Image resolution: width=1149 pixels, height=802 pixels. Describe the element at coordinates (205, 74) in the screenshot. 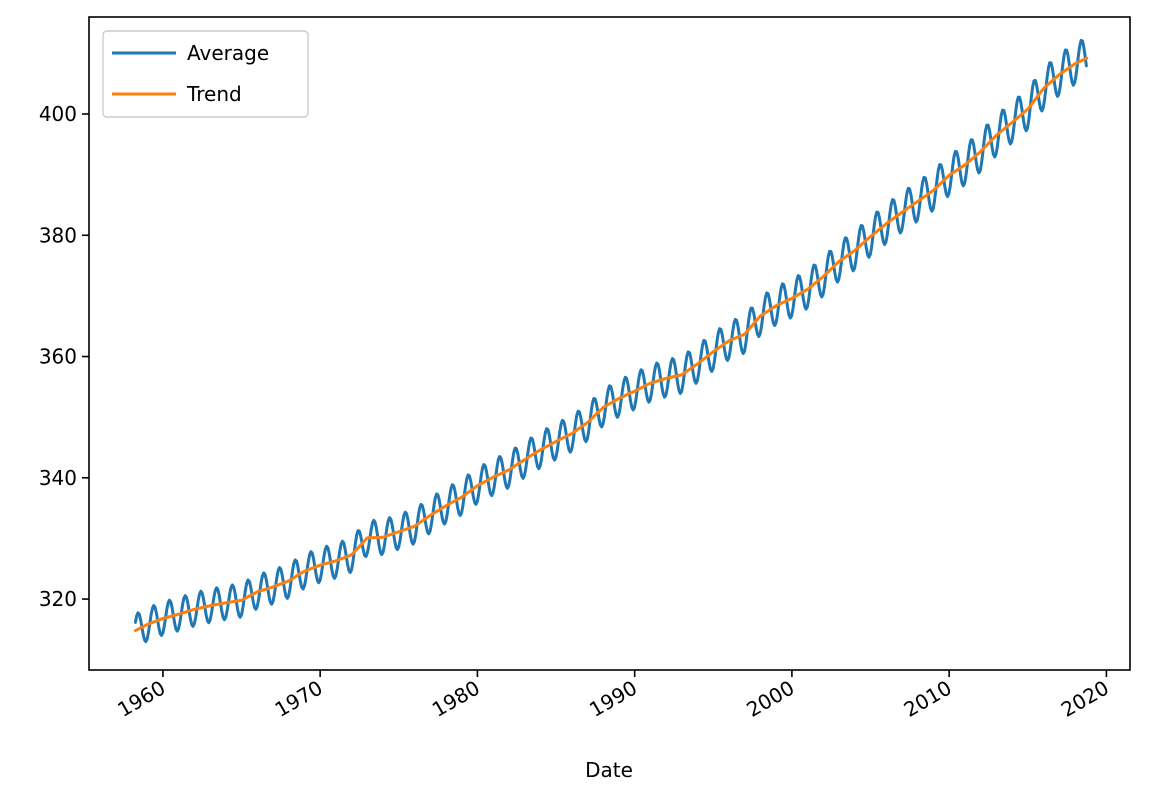

I see `legend: Average Trend` at that location.